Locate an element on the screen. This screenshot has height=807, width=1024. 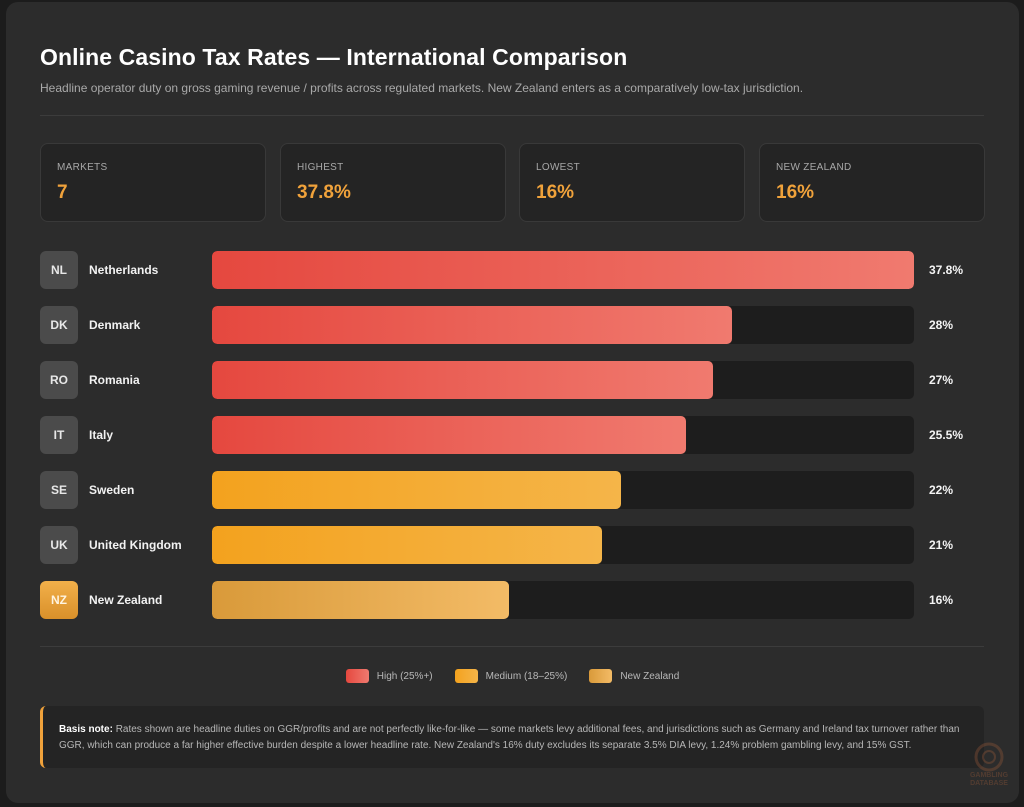
chart-legend: High (25%+) Medium (18–25%) New Zealand is located at coordinates (512, 676).